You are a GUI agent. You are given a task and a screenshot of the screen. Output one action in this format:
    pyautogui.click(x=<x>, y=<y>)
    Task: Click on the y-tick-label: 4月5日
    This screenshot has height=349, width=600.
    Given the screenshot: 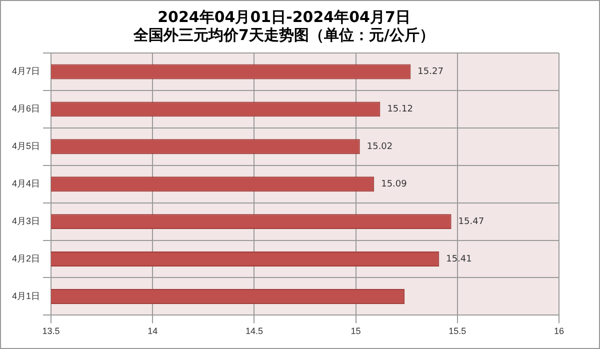 What is the action you would take?
    pyautogui.click(x=26, y=146)
    